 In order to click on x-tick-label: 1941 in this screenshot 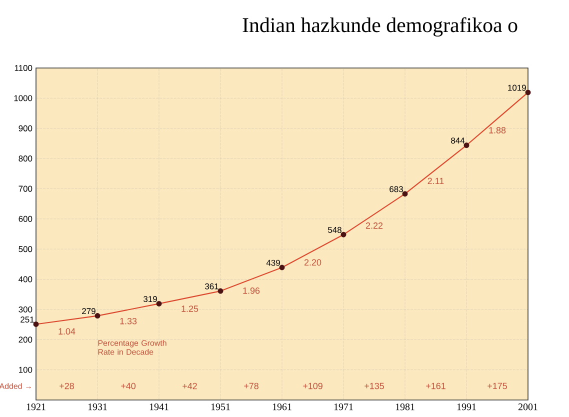, I will do `click(159, 407)`.